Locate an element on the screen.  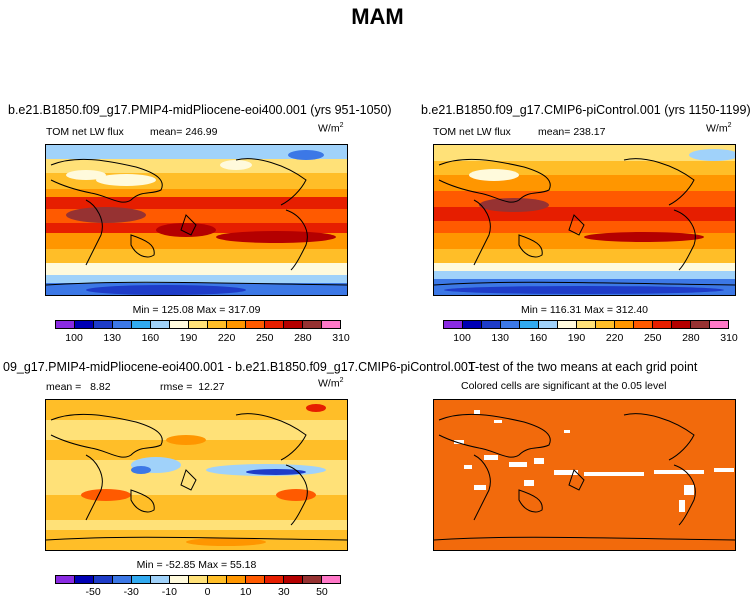
colorbar-top-right is located at coordinates (586, 324).